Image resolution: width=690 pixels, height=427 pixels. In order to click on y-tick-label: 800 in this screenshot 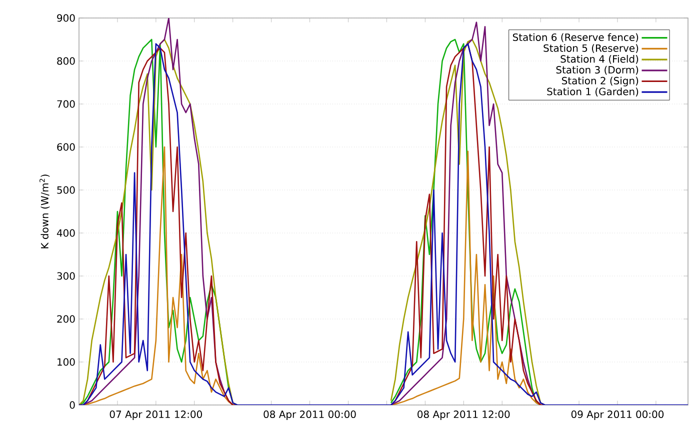, I will do `click(66, 61)`.